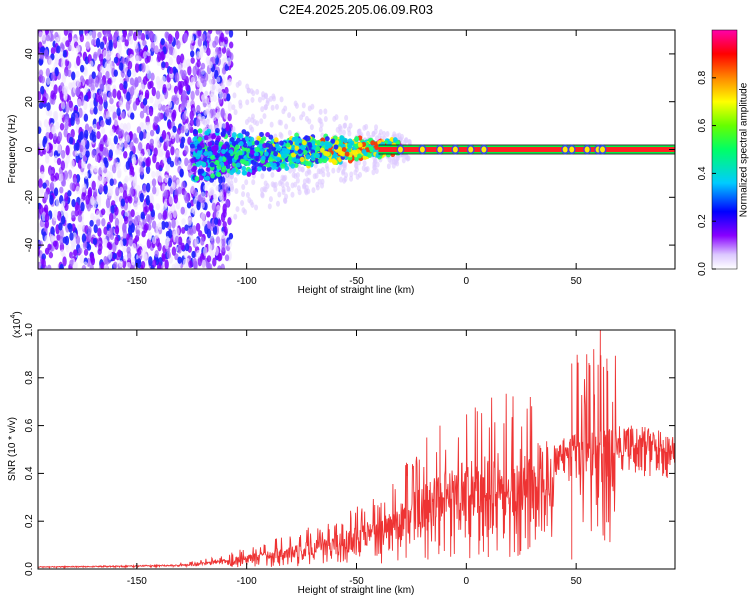 This screenshot has width=750, height=600. What do you see at coordinates (12, 449) in the screenshot?
I see `snr-y-axis-label: SNR (10 * v/v)` at bounding box center [12, 449].